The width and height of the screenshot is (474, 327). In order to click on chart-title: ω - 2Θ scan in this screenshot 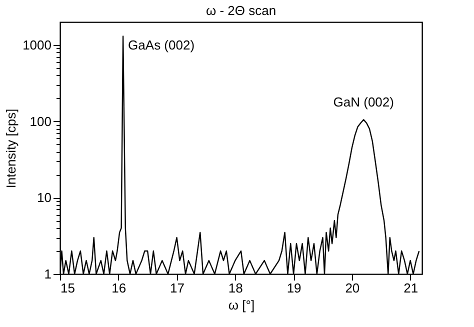, I will do `click(241, 10)`.